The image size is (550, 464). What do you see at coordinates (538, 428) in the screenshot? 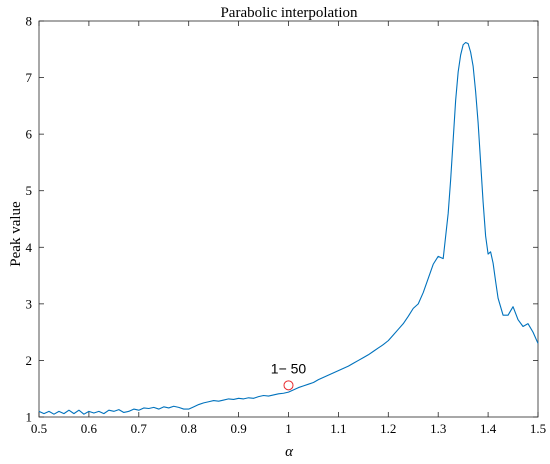
I see `x-tick-label: 1.5` at bounding box center [538, 428].